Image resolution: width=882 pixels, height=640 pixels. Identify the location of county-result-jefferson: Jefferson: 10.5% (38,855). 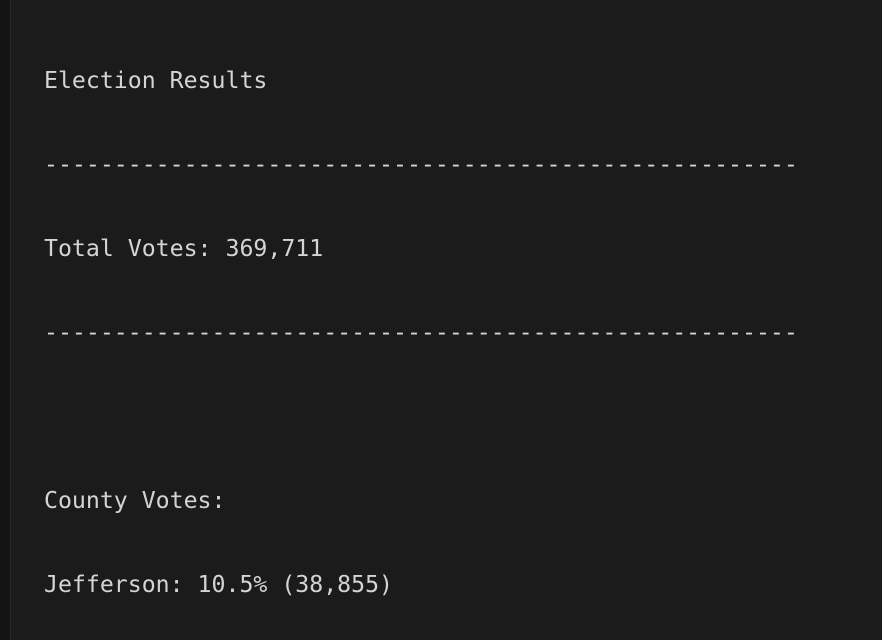
(219, 584).